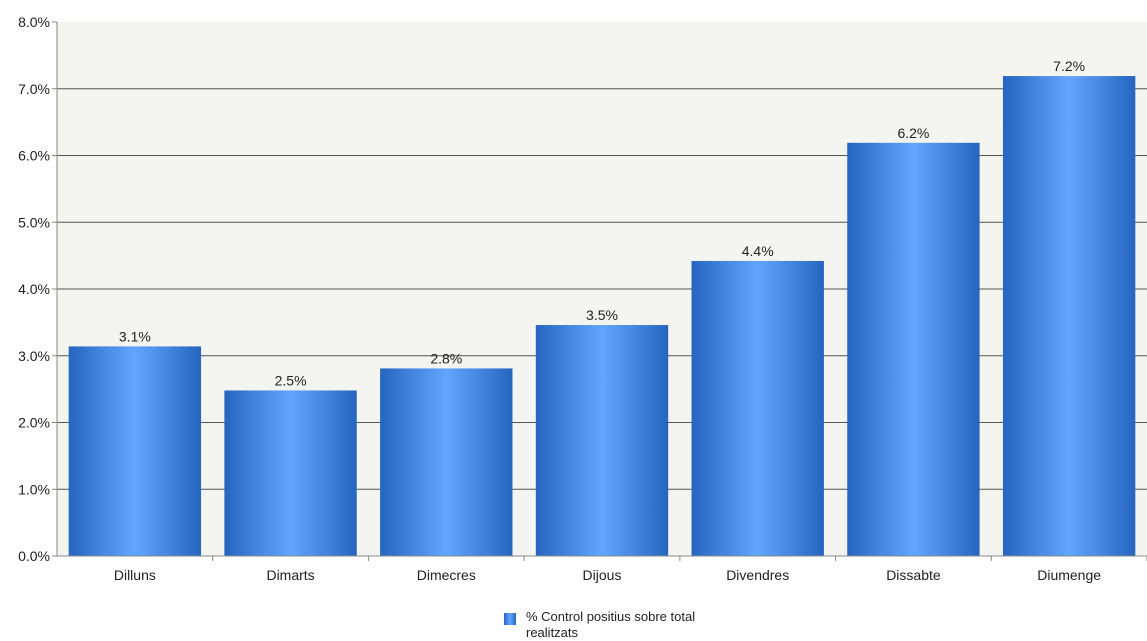 The width and height of the screenshot is (1147, 641). I want to click on bar-divendres, so click(757, 408).